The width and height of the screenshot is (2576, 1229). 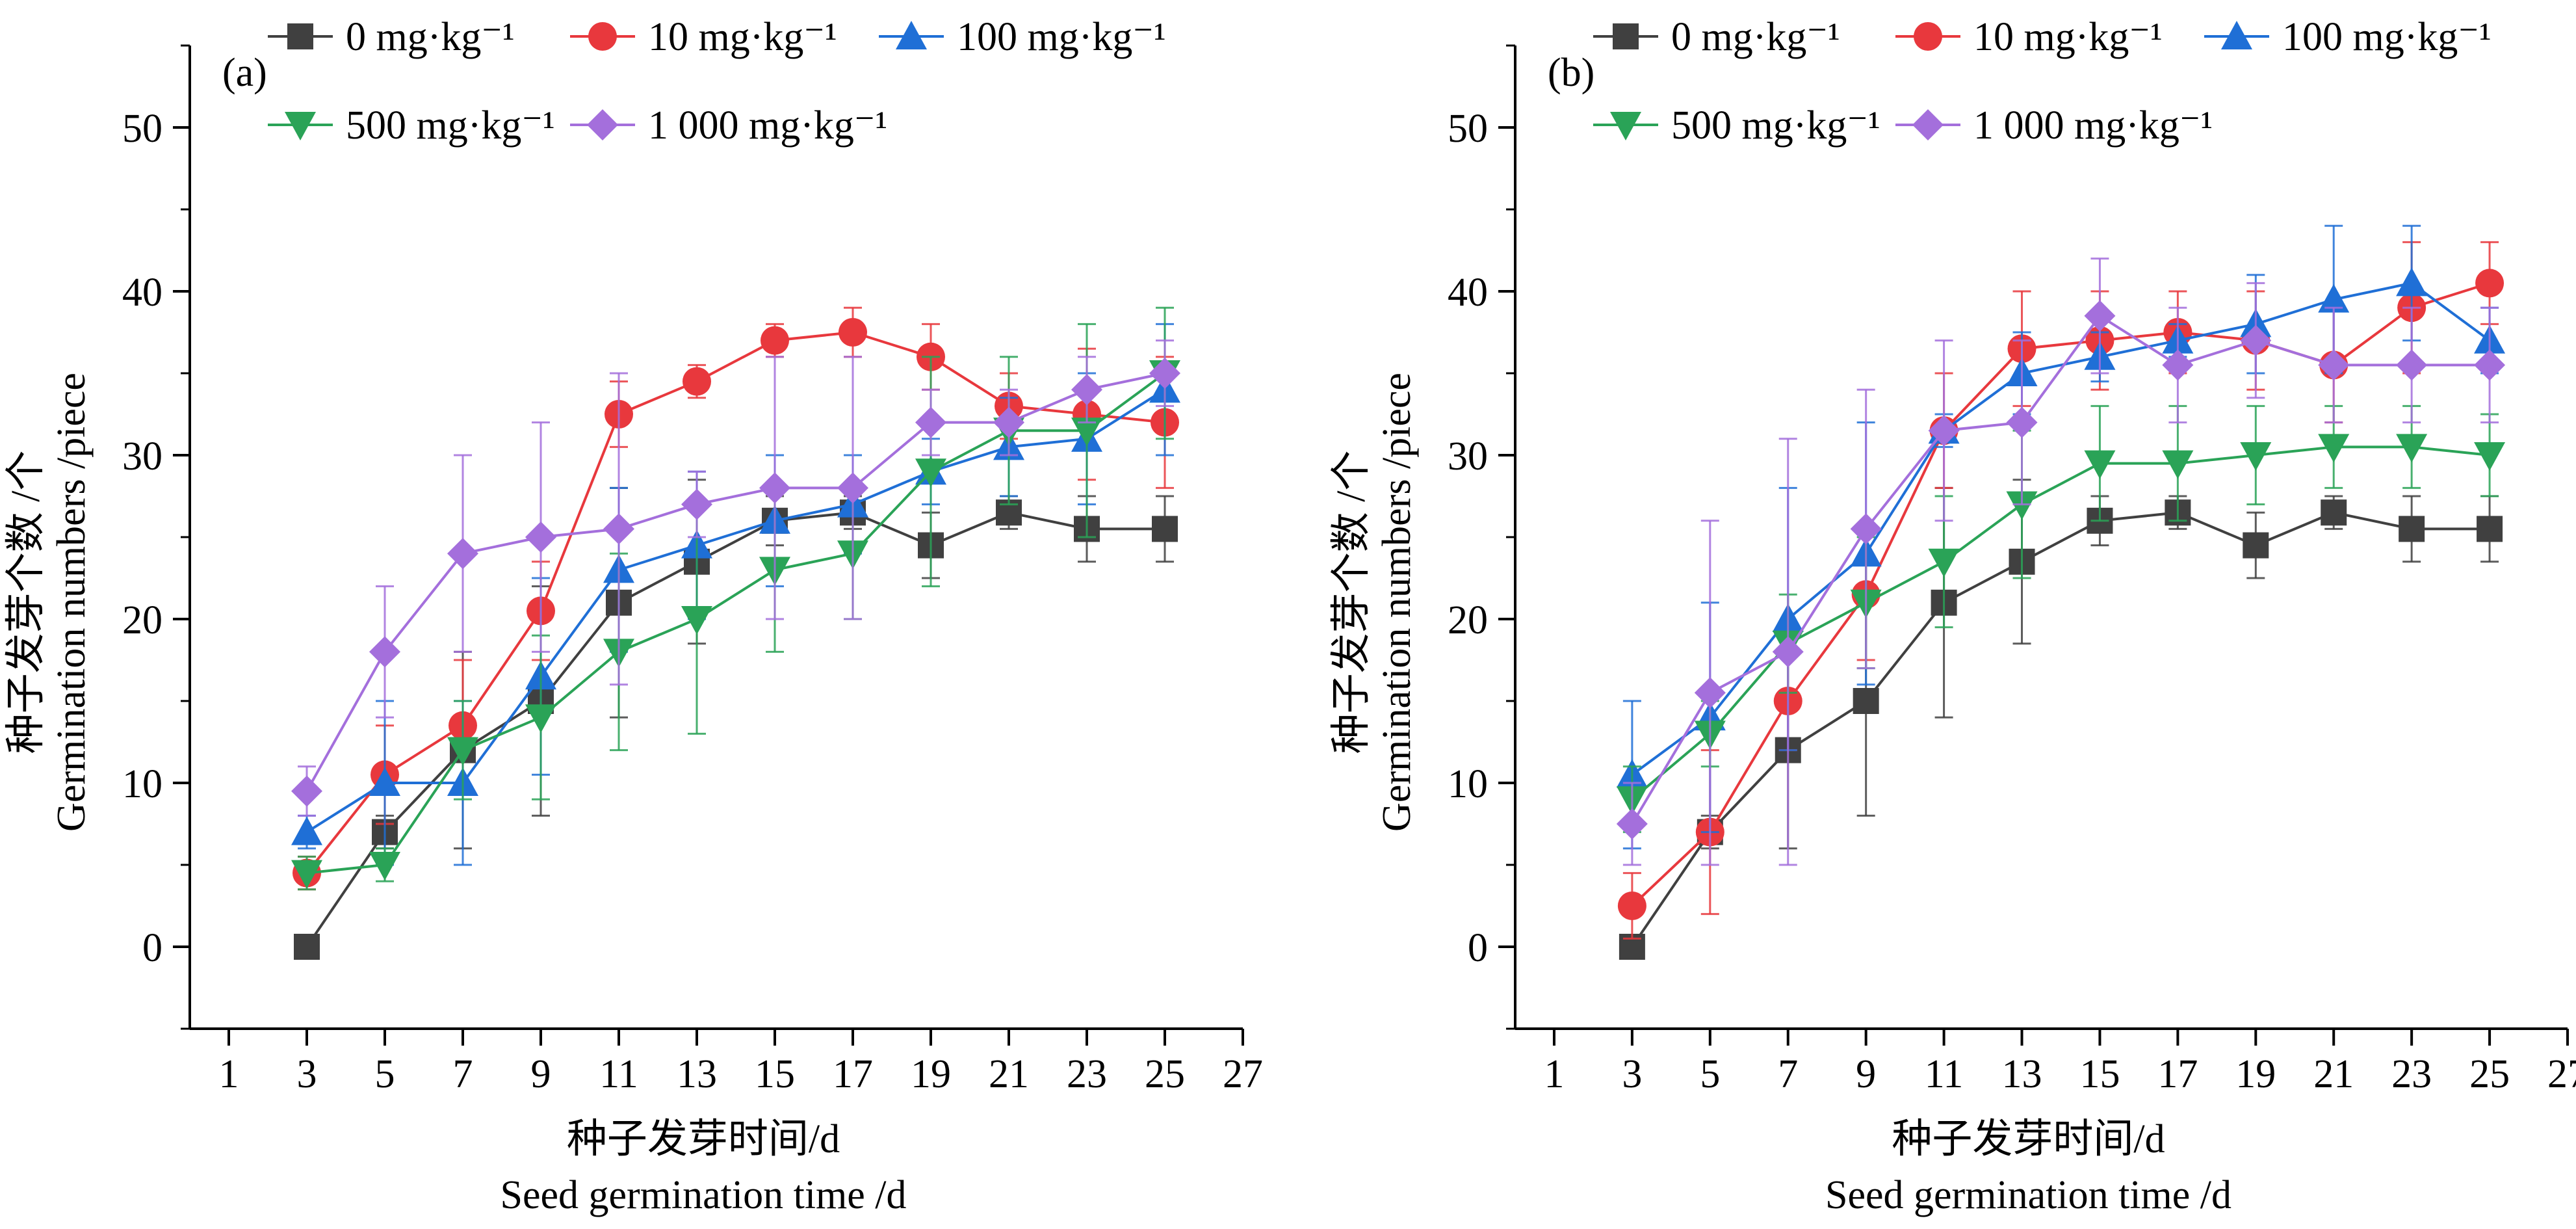 I want to click on legend-label: 500 mg·kg⁻¹, so click(x=1775, y=125).